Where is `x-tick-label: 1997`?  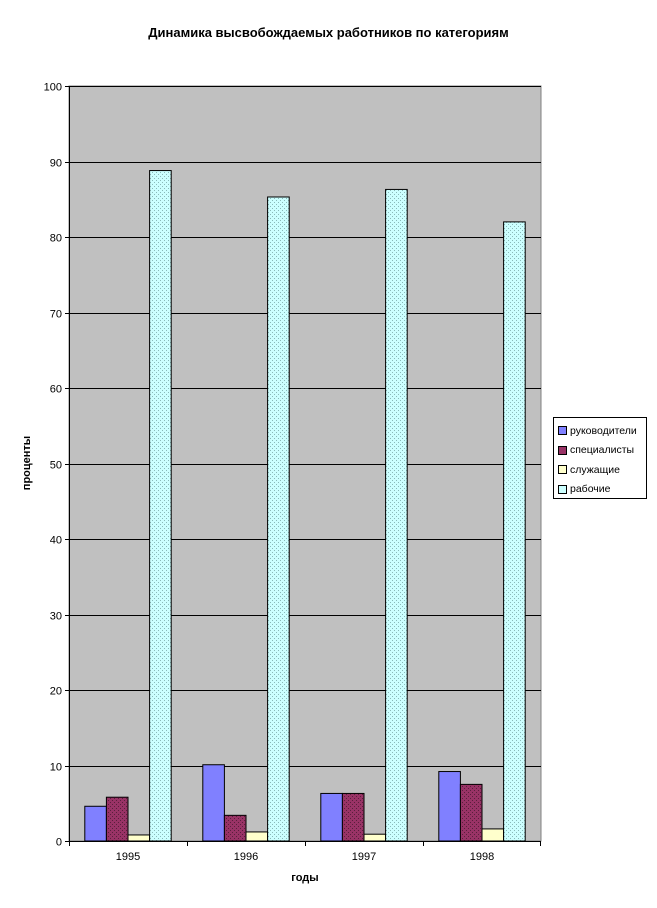 x-tick-label: 1997 is located at coordinates (364, 857).